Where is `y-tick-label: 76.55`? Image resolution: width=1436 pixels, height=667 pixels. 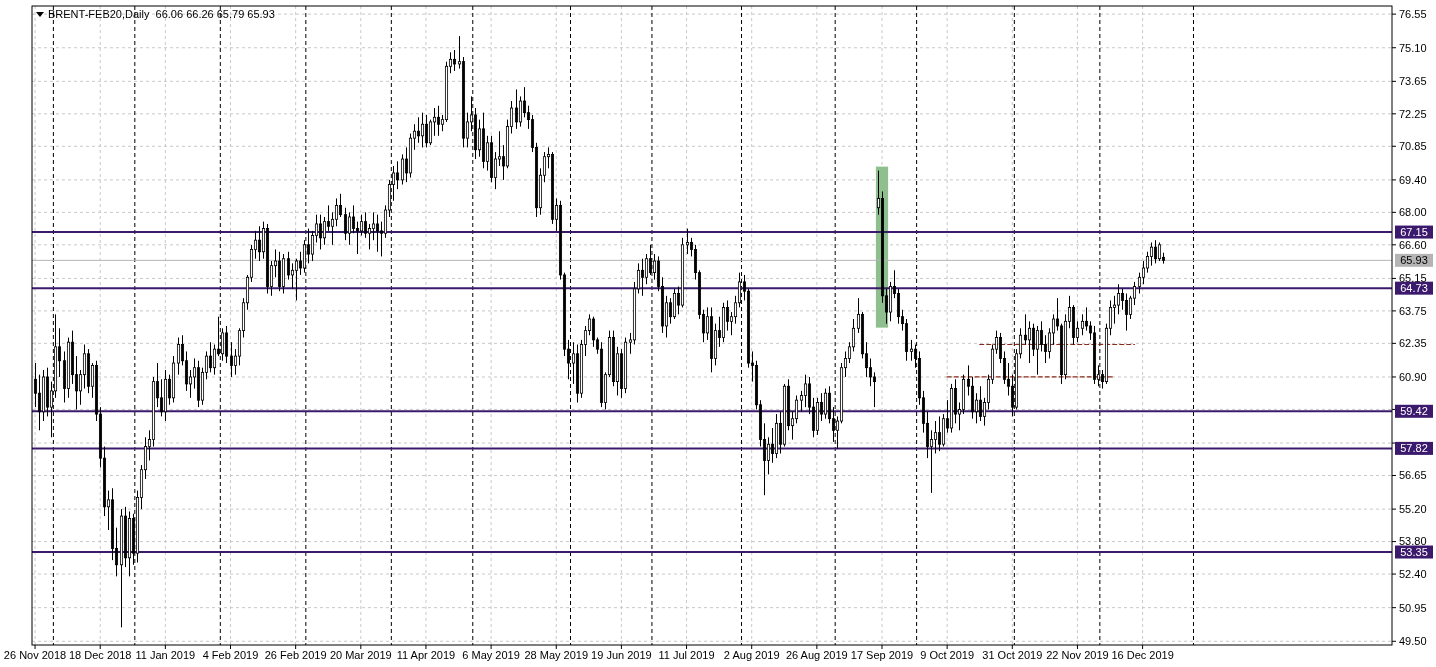 y-tick-label: 76.55 is located at coordinates (1413, 13).